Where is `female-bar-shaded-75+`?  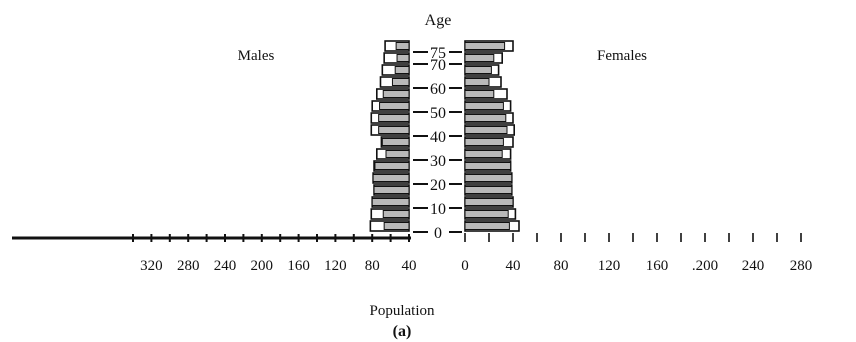
female-bar-shaded-75+ is located at coordinates (485, 46).